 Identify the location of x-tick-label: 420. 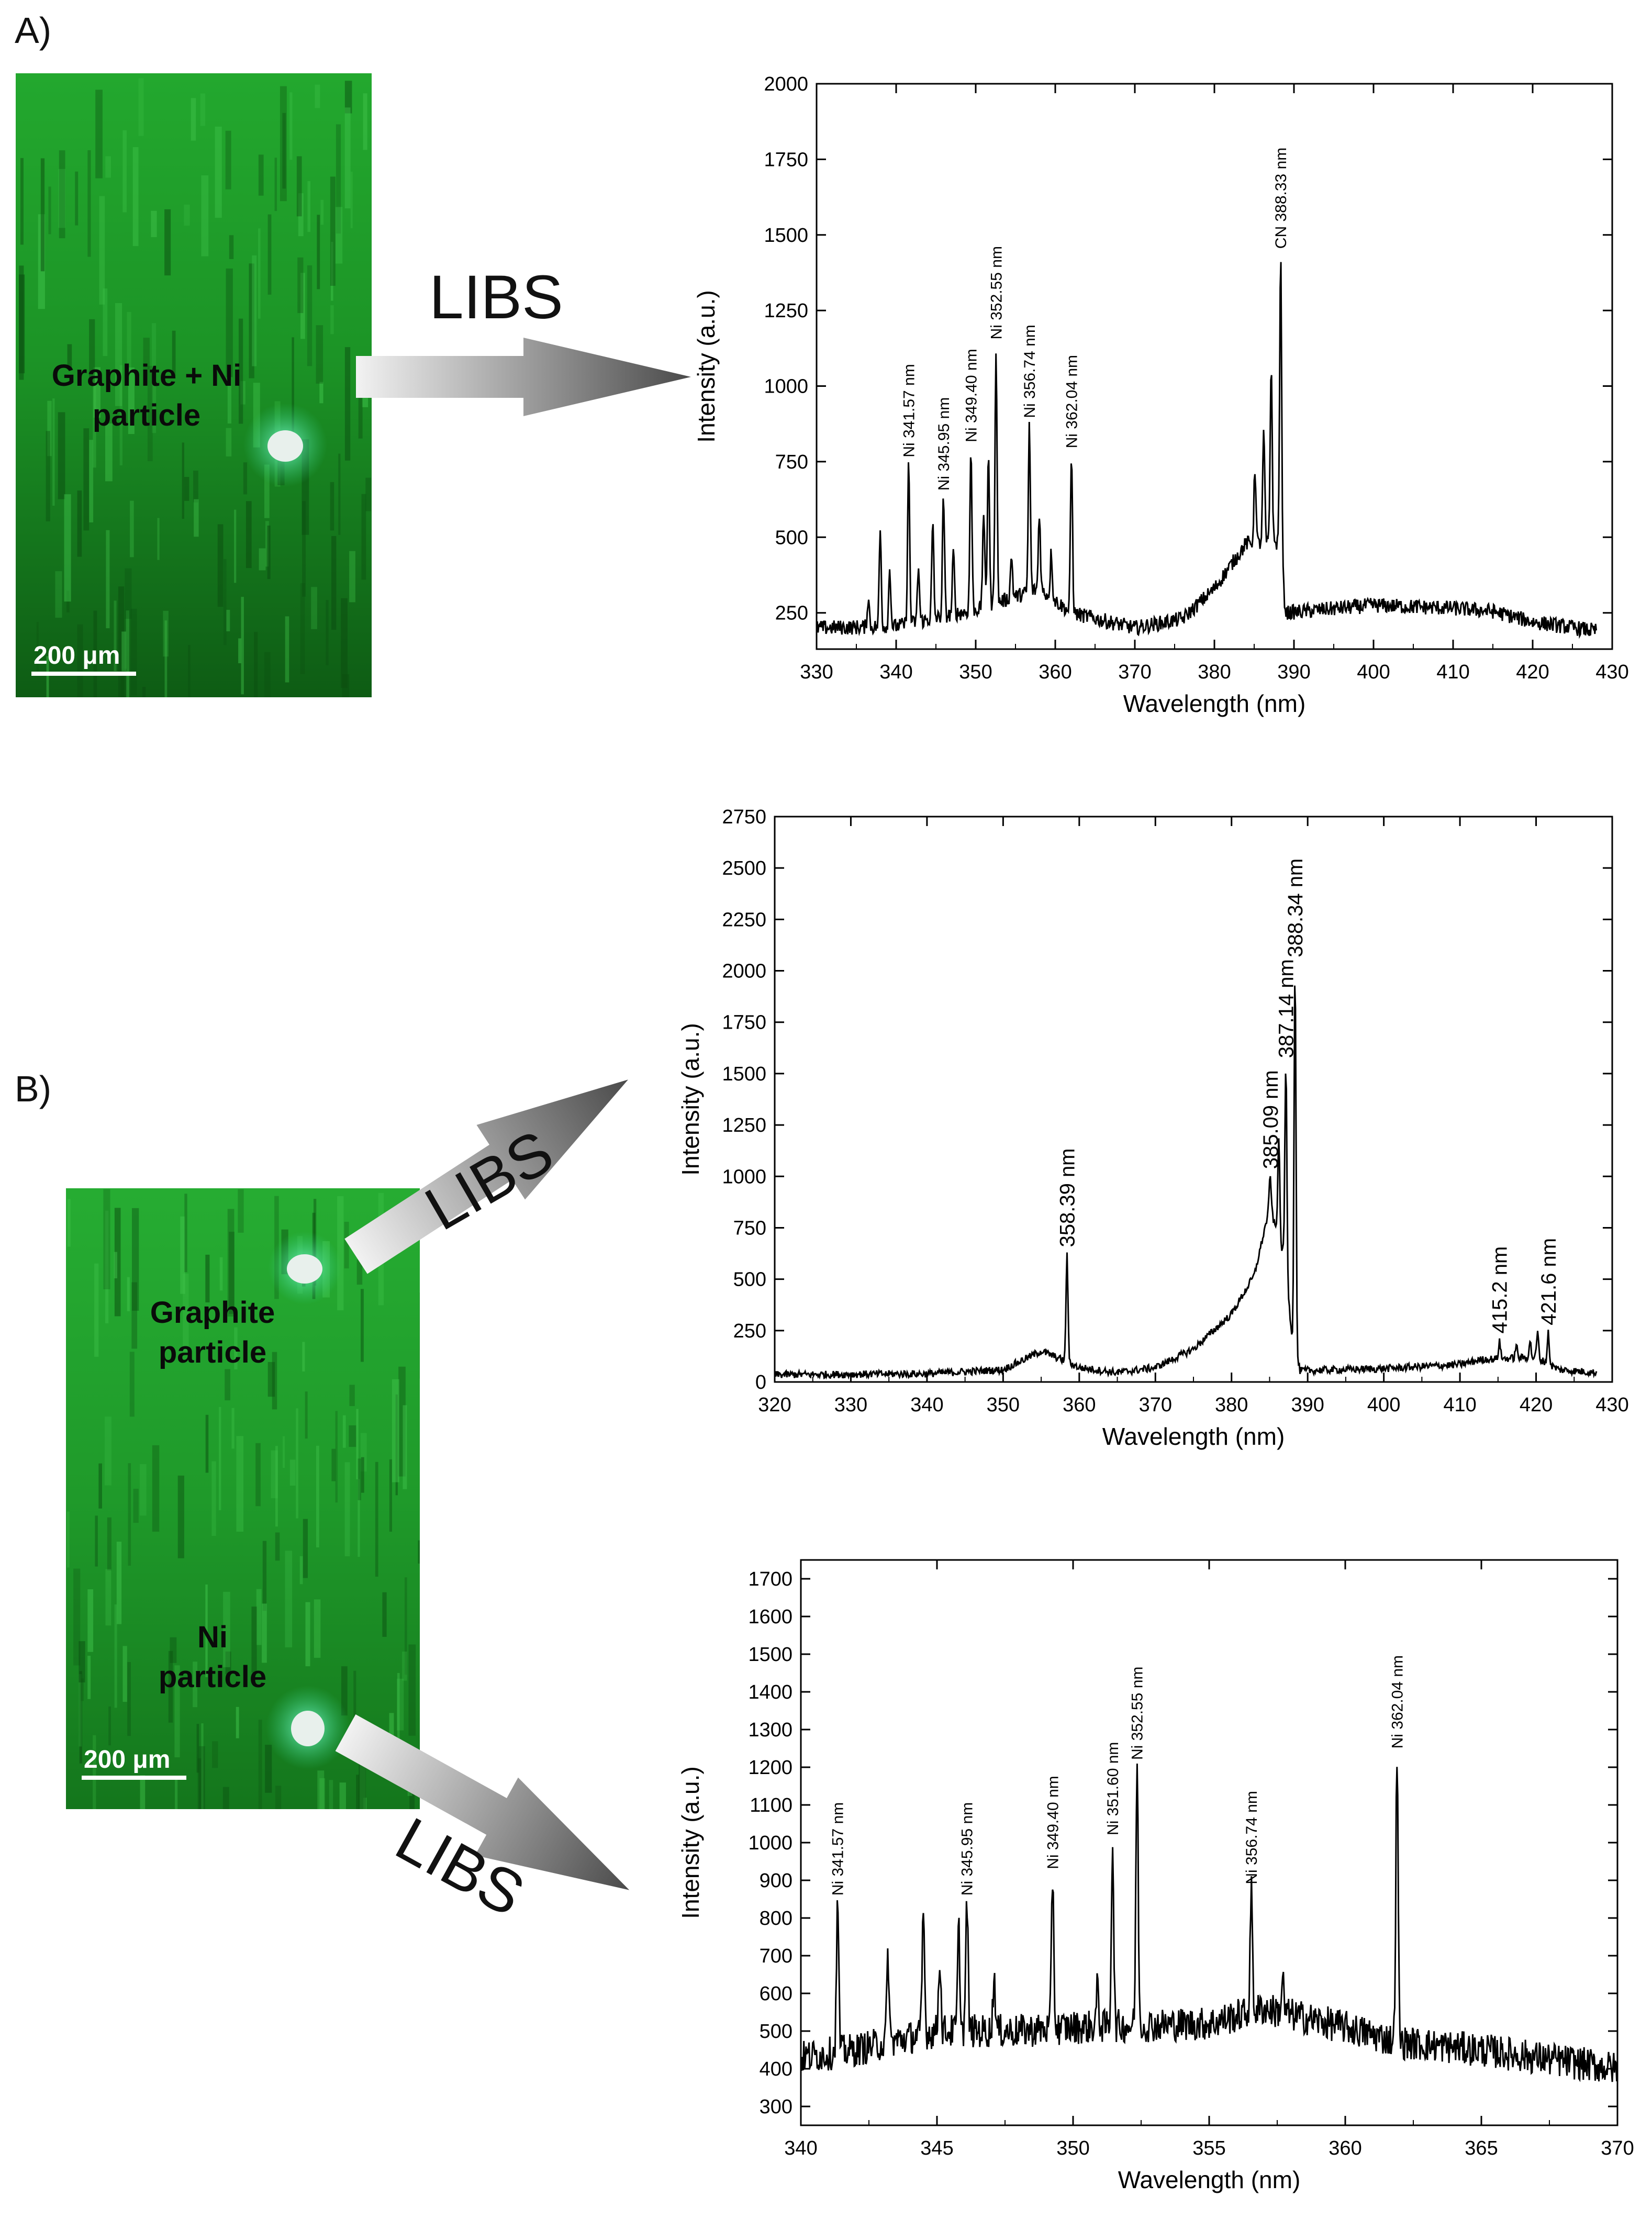
(1536, 1405).